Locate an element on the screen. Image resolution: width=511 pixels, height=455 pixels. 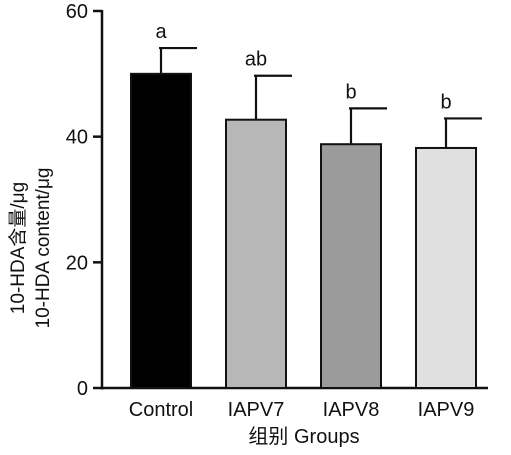
y-tick-label: 0 is located at coordinates (82, 389).